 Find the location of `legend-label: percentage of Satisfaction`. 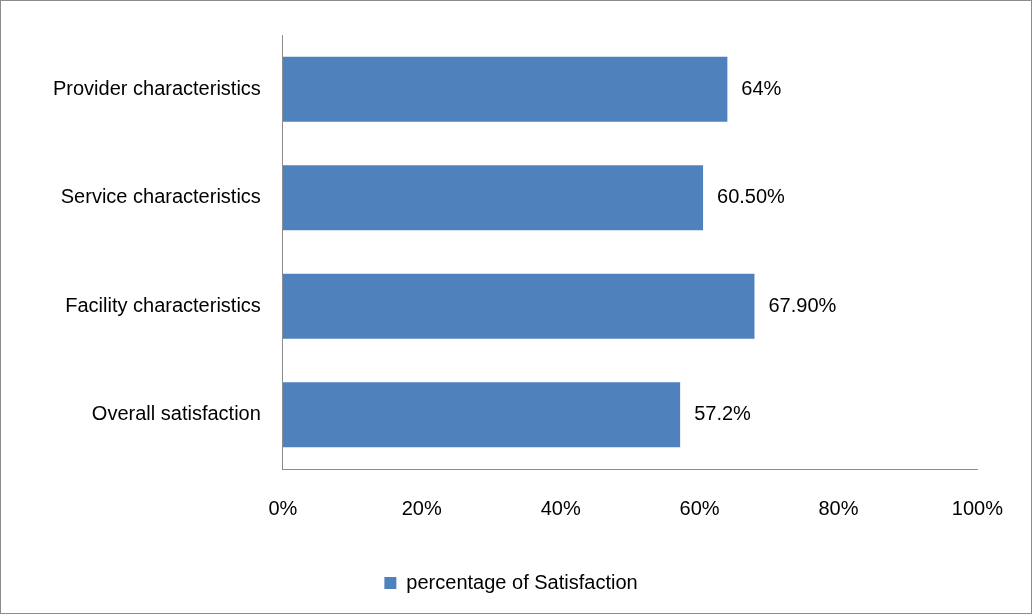

legend-label: percentage of Satisfaction is located at coordinates (522, 581).